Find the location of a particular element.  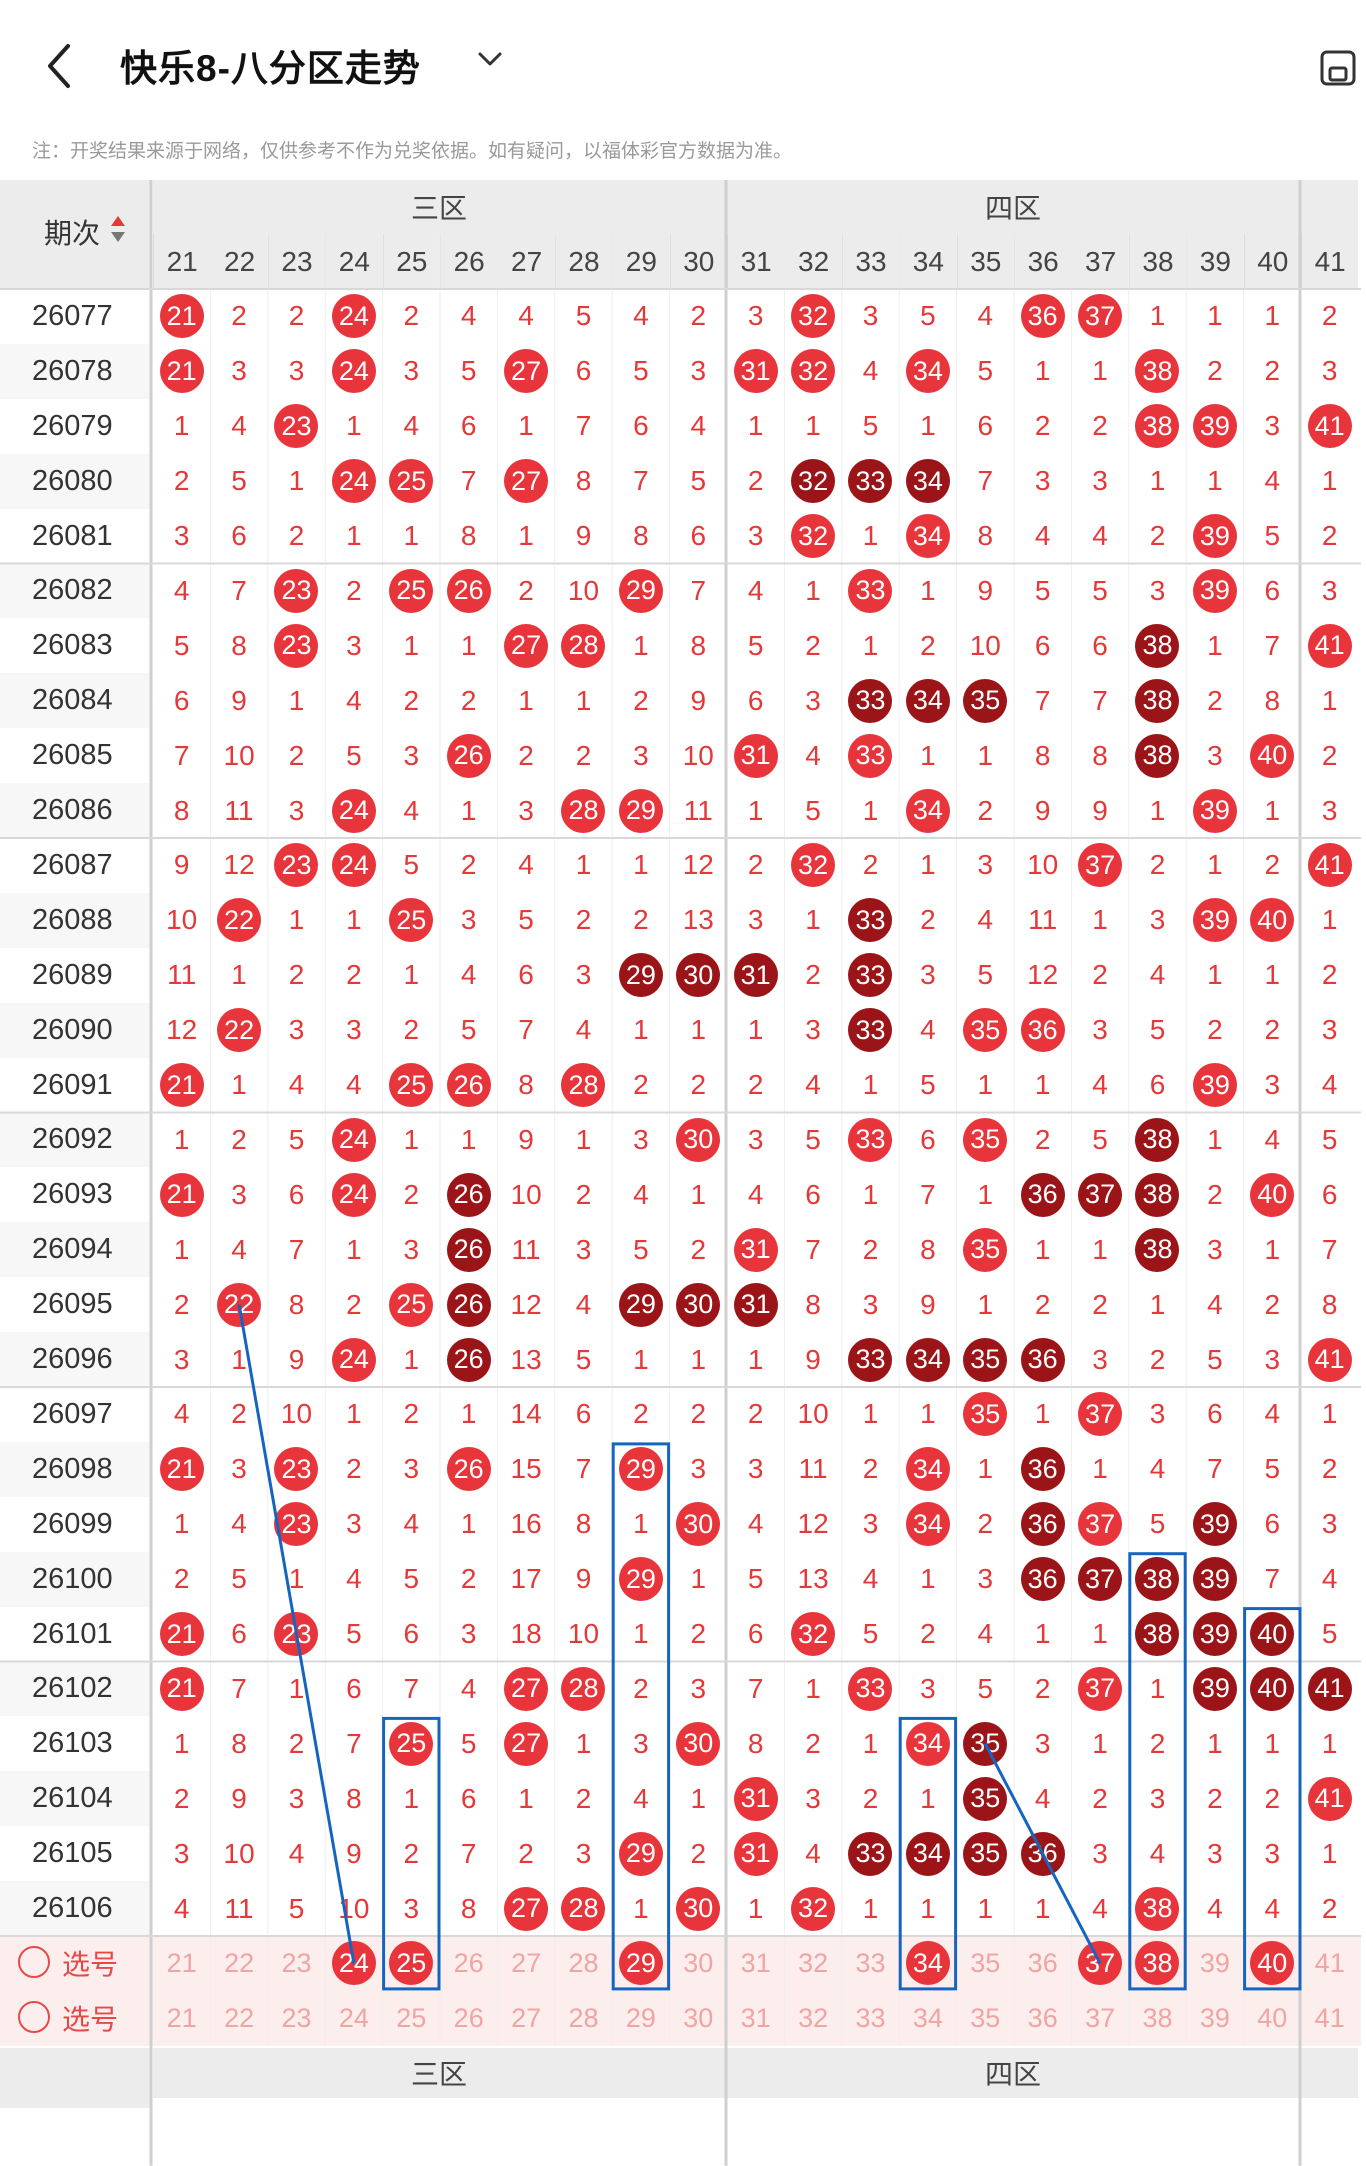

cell-wrap: 36 is located at coordinates (1042, 1194).